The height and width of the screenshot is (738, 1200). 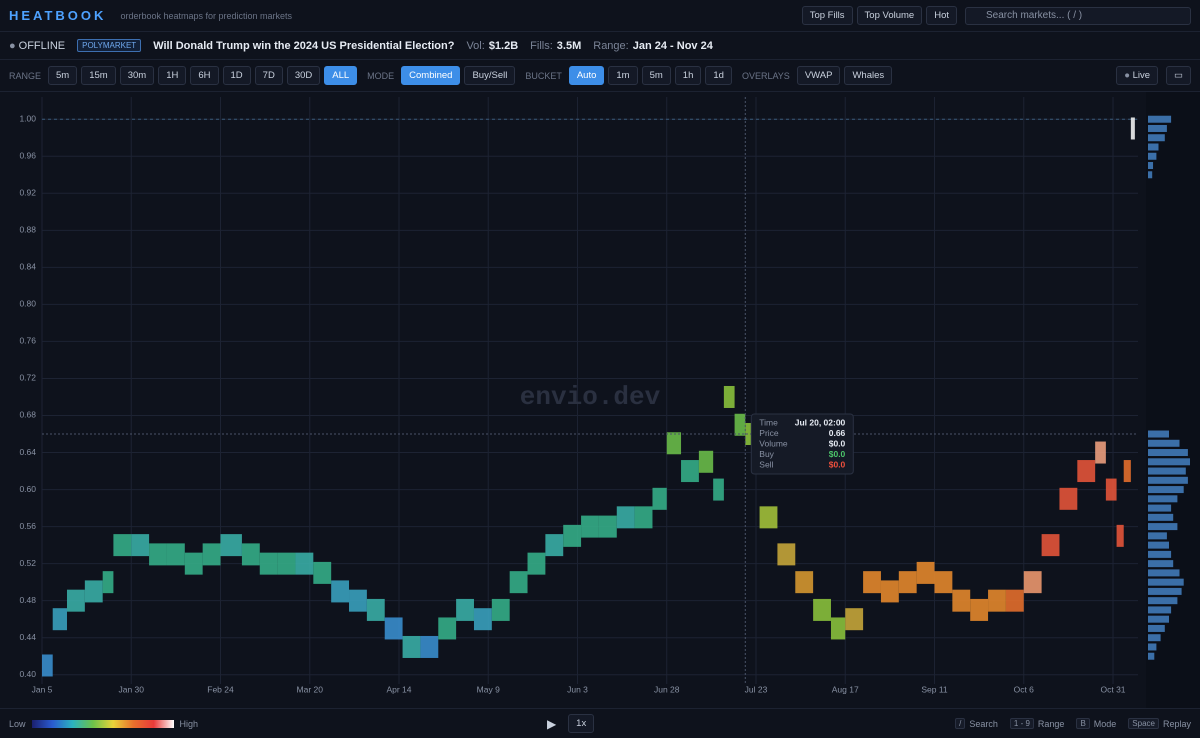 What do you see at coordinates (611, 45) in the screenshot?
I see `range-label: Range:` at bounding box center [611, 45].